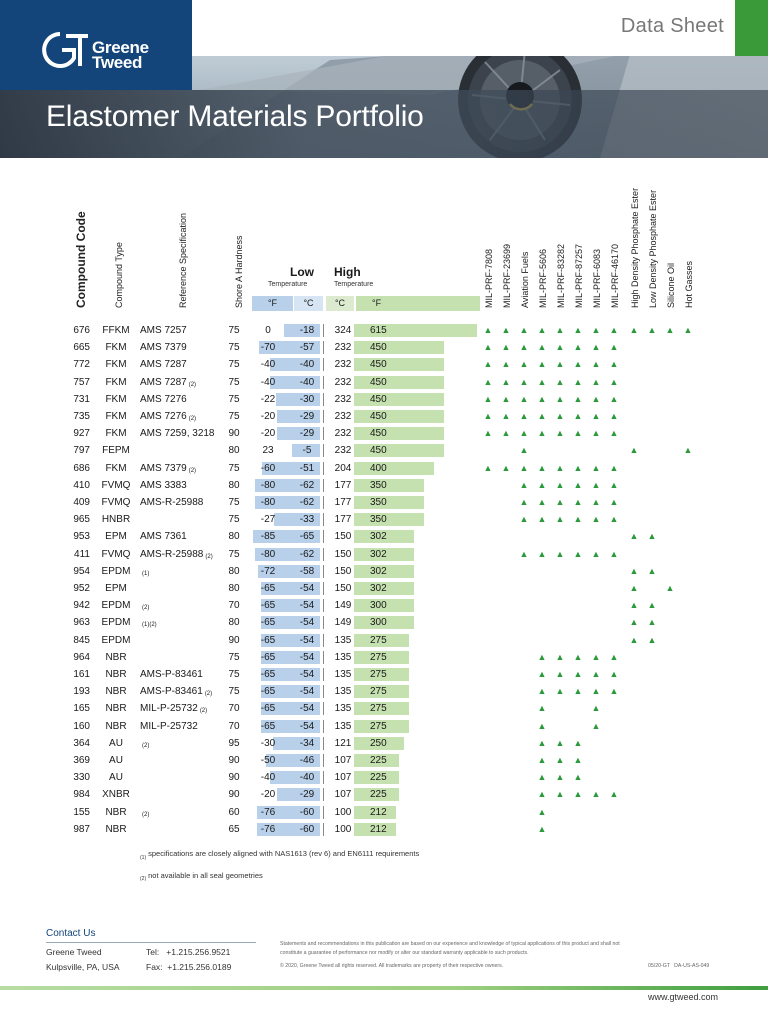 The image size is (768, 1024). I want to click on header-reference-spec: Reference Specification, so click(183, 260).